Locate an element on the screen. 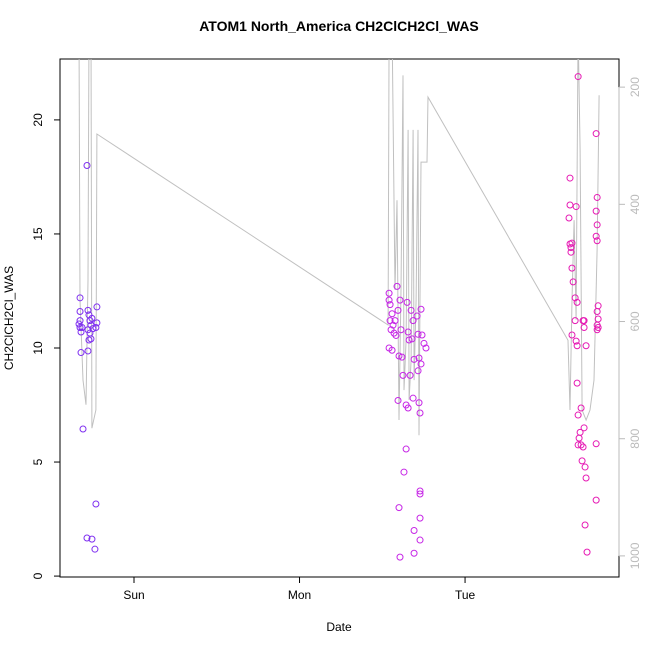  y-tick-label: 15 is located at coordinates (38, 234).